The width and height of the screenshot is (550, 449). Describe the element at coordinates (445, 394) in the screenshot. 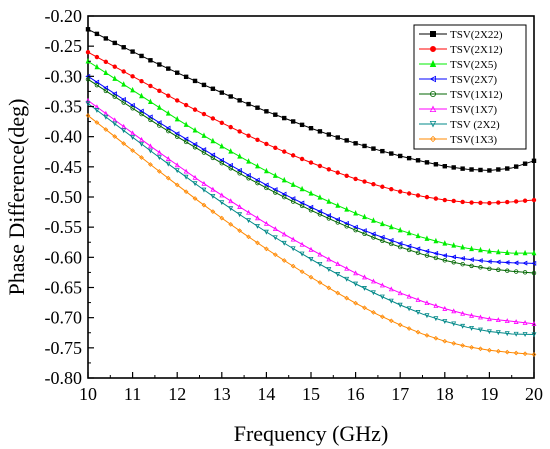

I see `x-tick-label: 18` at that location.